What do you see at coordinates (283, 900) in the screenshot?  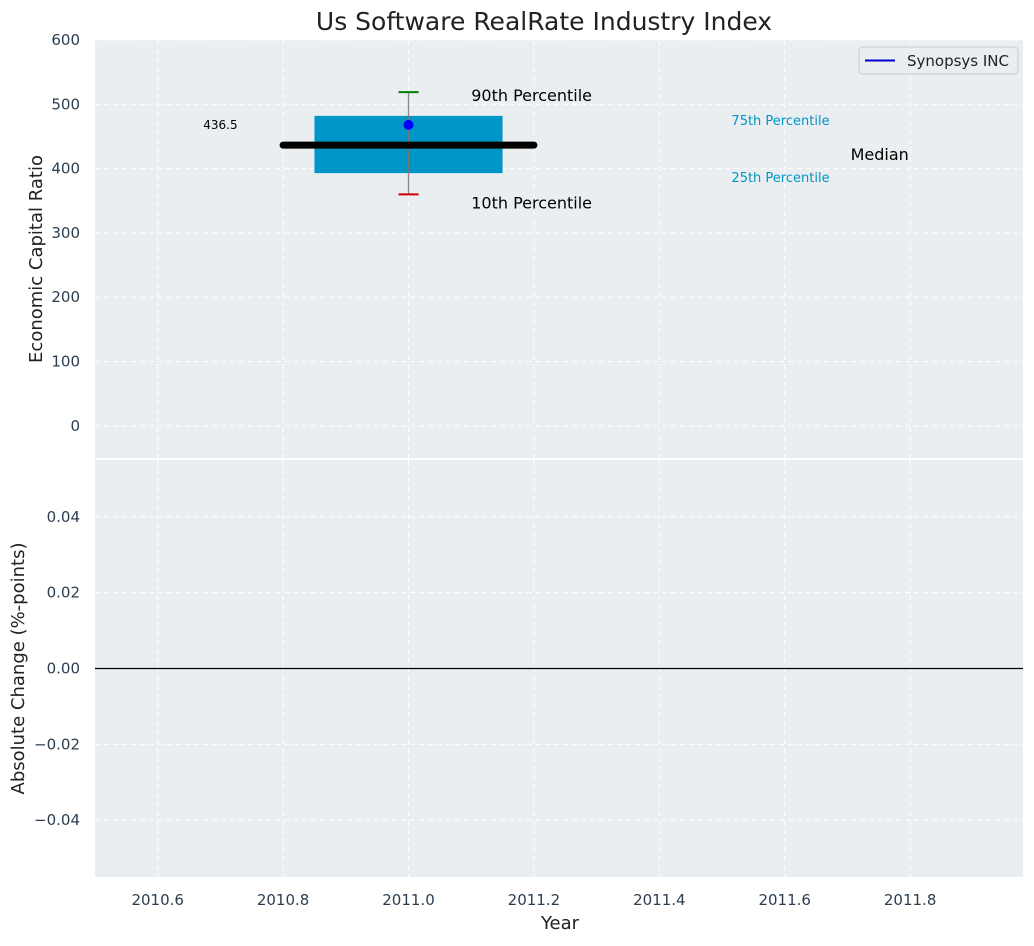 I see `x-tick-label: 2010.8` at bounding box center [283, 900].